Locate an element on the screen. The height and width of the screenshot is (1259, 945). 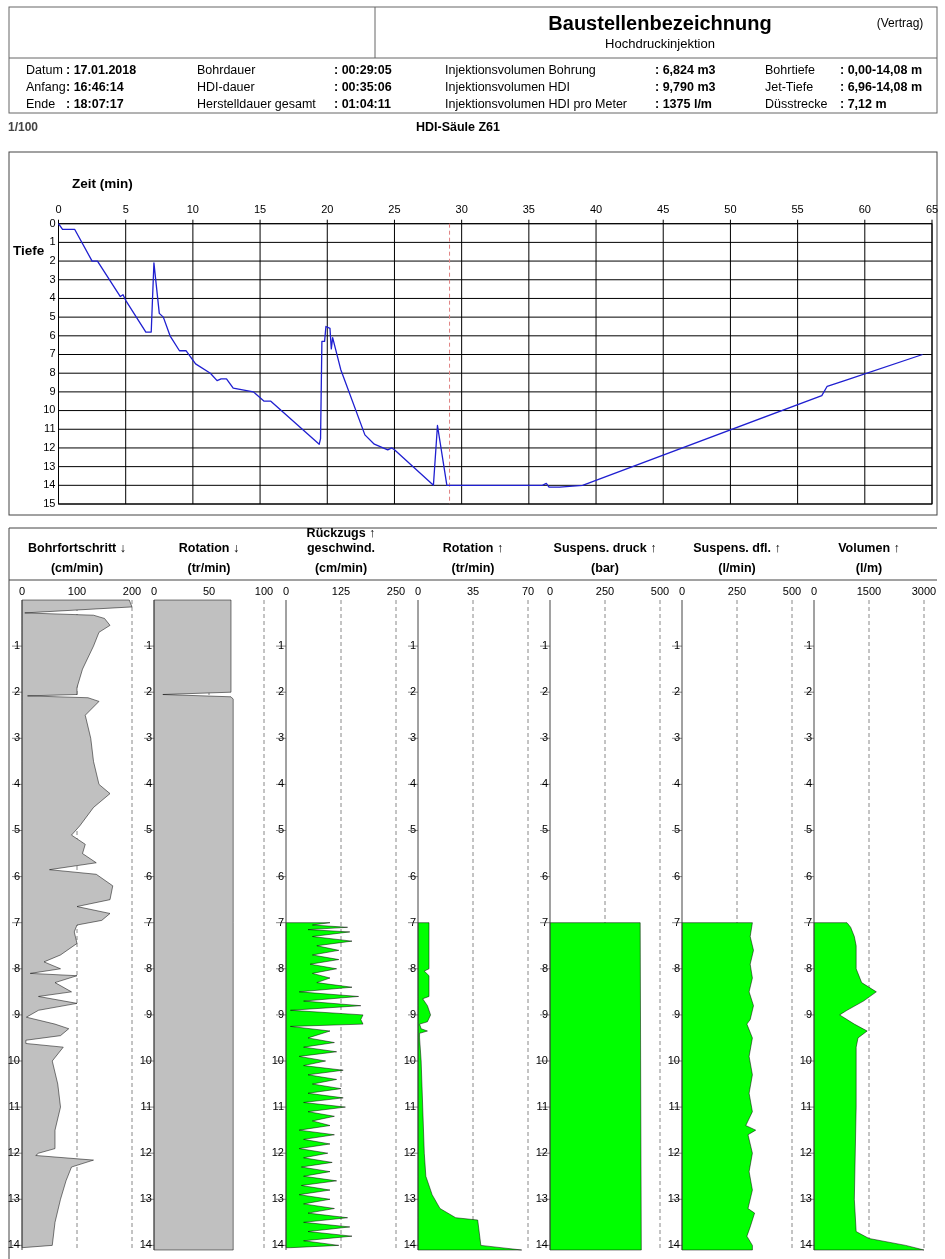
text: : 7,12 m is located at coordinates (863, 104).